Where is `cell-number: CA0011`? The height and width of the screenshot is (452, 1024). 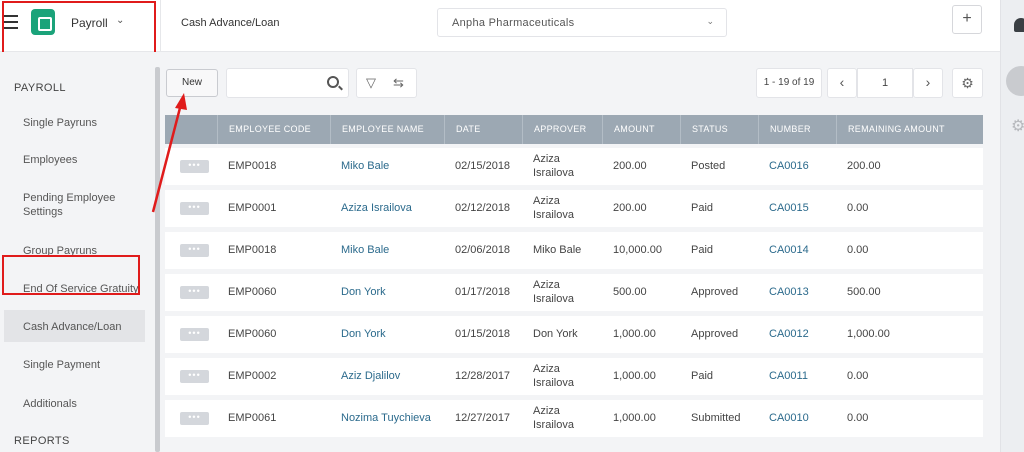 cell-number: CA0011 is located at coordinates (788, 376).